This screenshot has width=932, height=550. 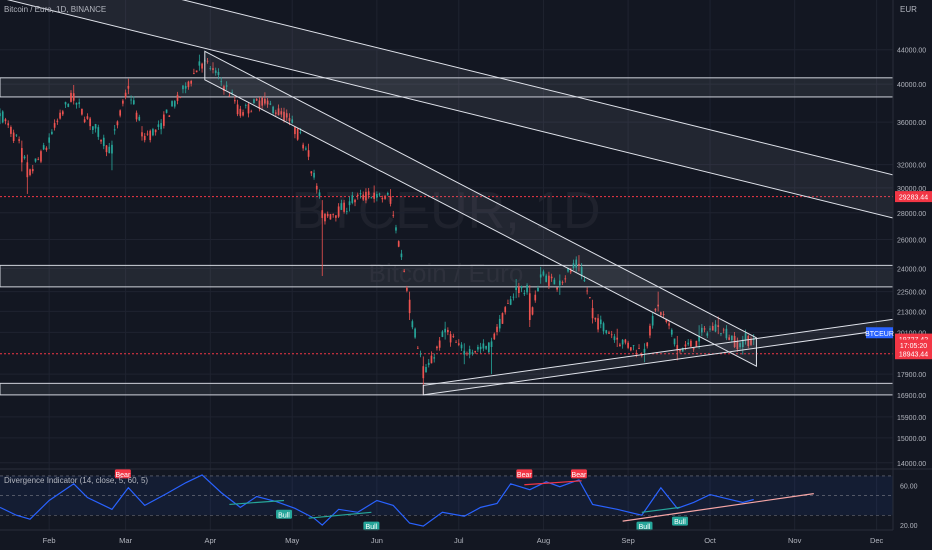 I want to click on divergence-line, so click(x=661, y=509).